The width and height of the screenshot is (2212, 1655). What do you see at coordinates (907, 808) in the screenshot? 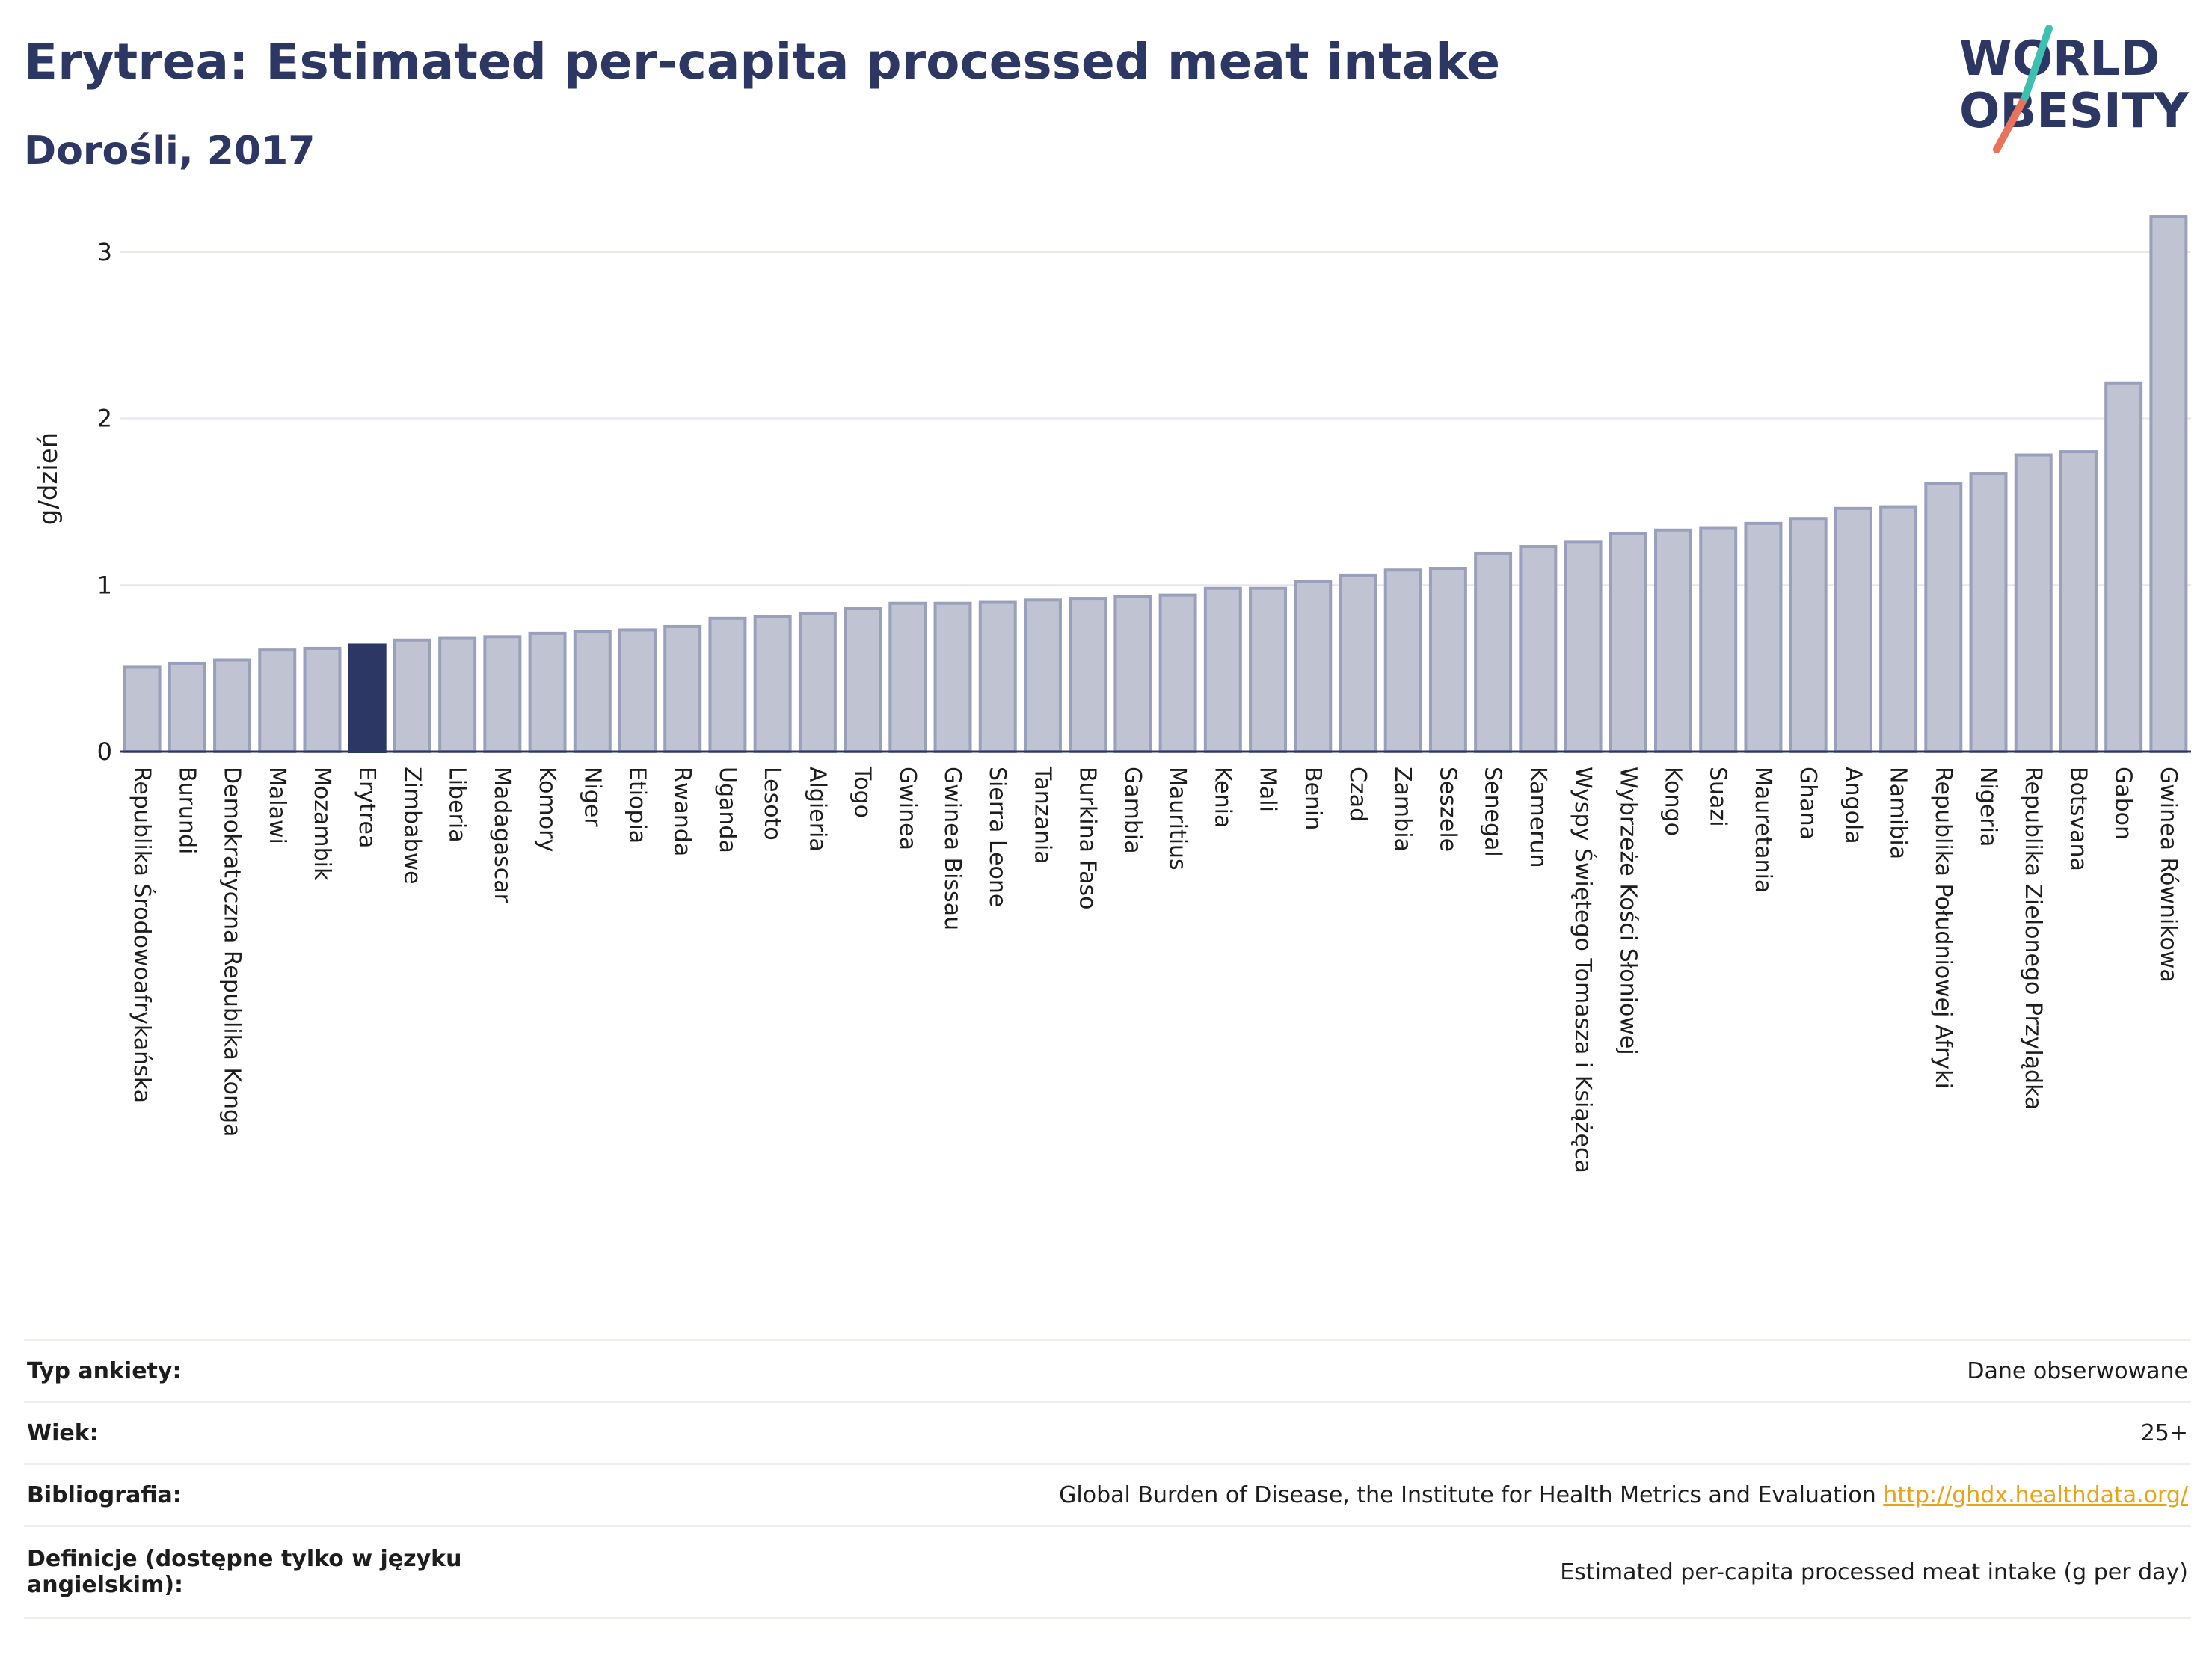
I see `x-tick-label: Gwinea` at bounding box center [907, 808].